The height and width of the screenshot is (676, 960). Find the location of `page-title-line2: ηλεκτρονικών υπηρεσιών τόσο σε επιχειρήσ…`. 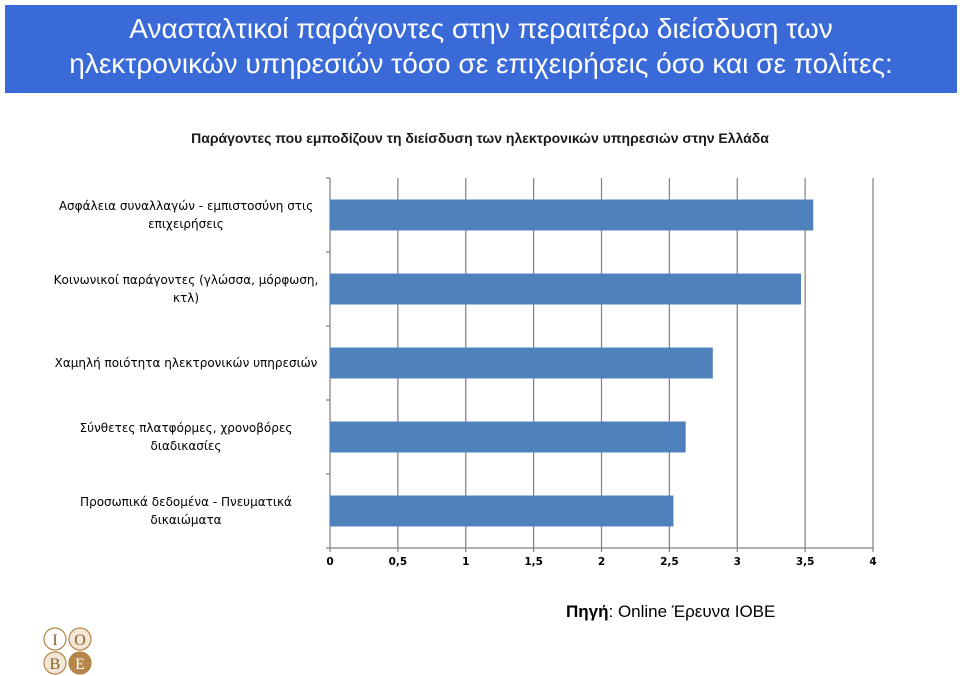

page-title-line2: ηλεκτρονικών υπηρεσιών τόσο σε επιχειρήσ… is located at coordinates (481, 63).